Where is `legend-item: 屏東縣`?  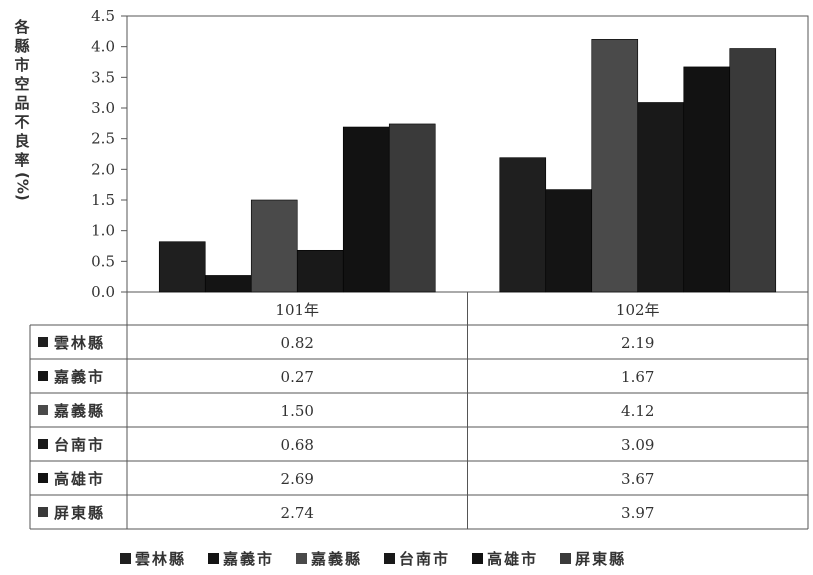
legend-item: 屏東縣 is located at coordinates (593, 558).